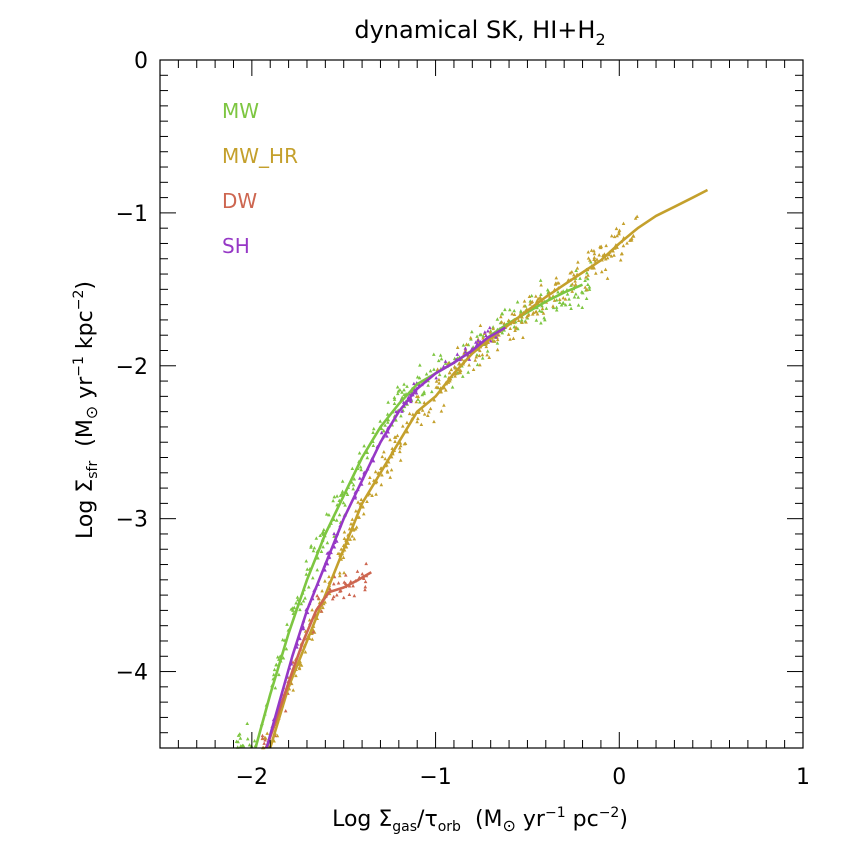  What do you see at coordinates (318, 660) in the screenshot?
I see `dw-trend-line` at bounding box center [318, 660].